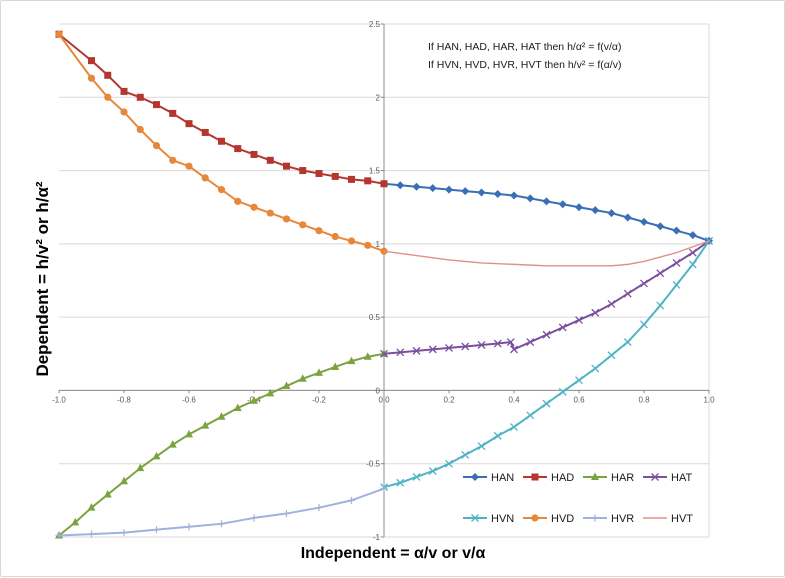 This screenshot has height=578, width=785. Describe the element at coordinates (668, 519) in the screenshot. I see `legend-item-hvt: HVT` at that location.